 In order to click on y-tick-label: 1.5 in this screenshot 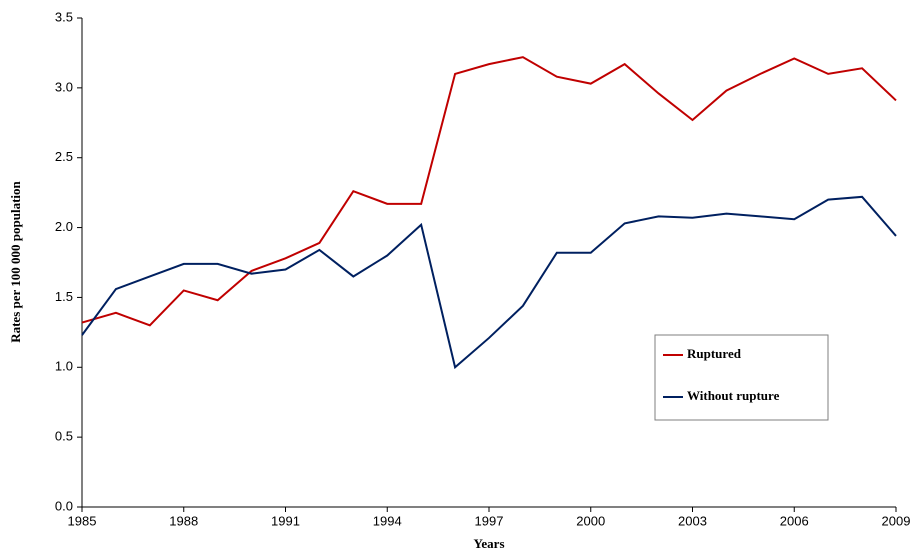, I will do `click(64, 296)`.